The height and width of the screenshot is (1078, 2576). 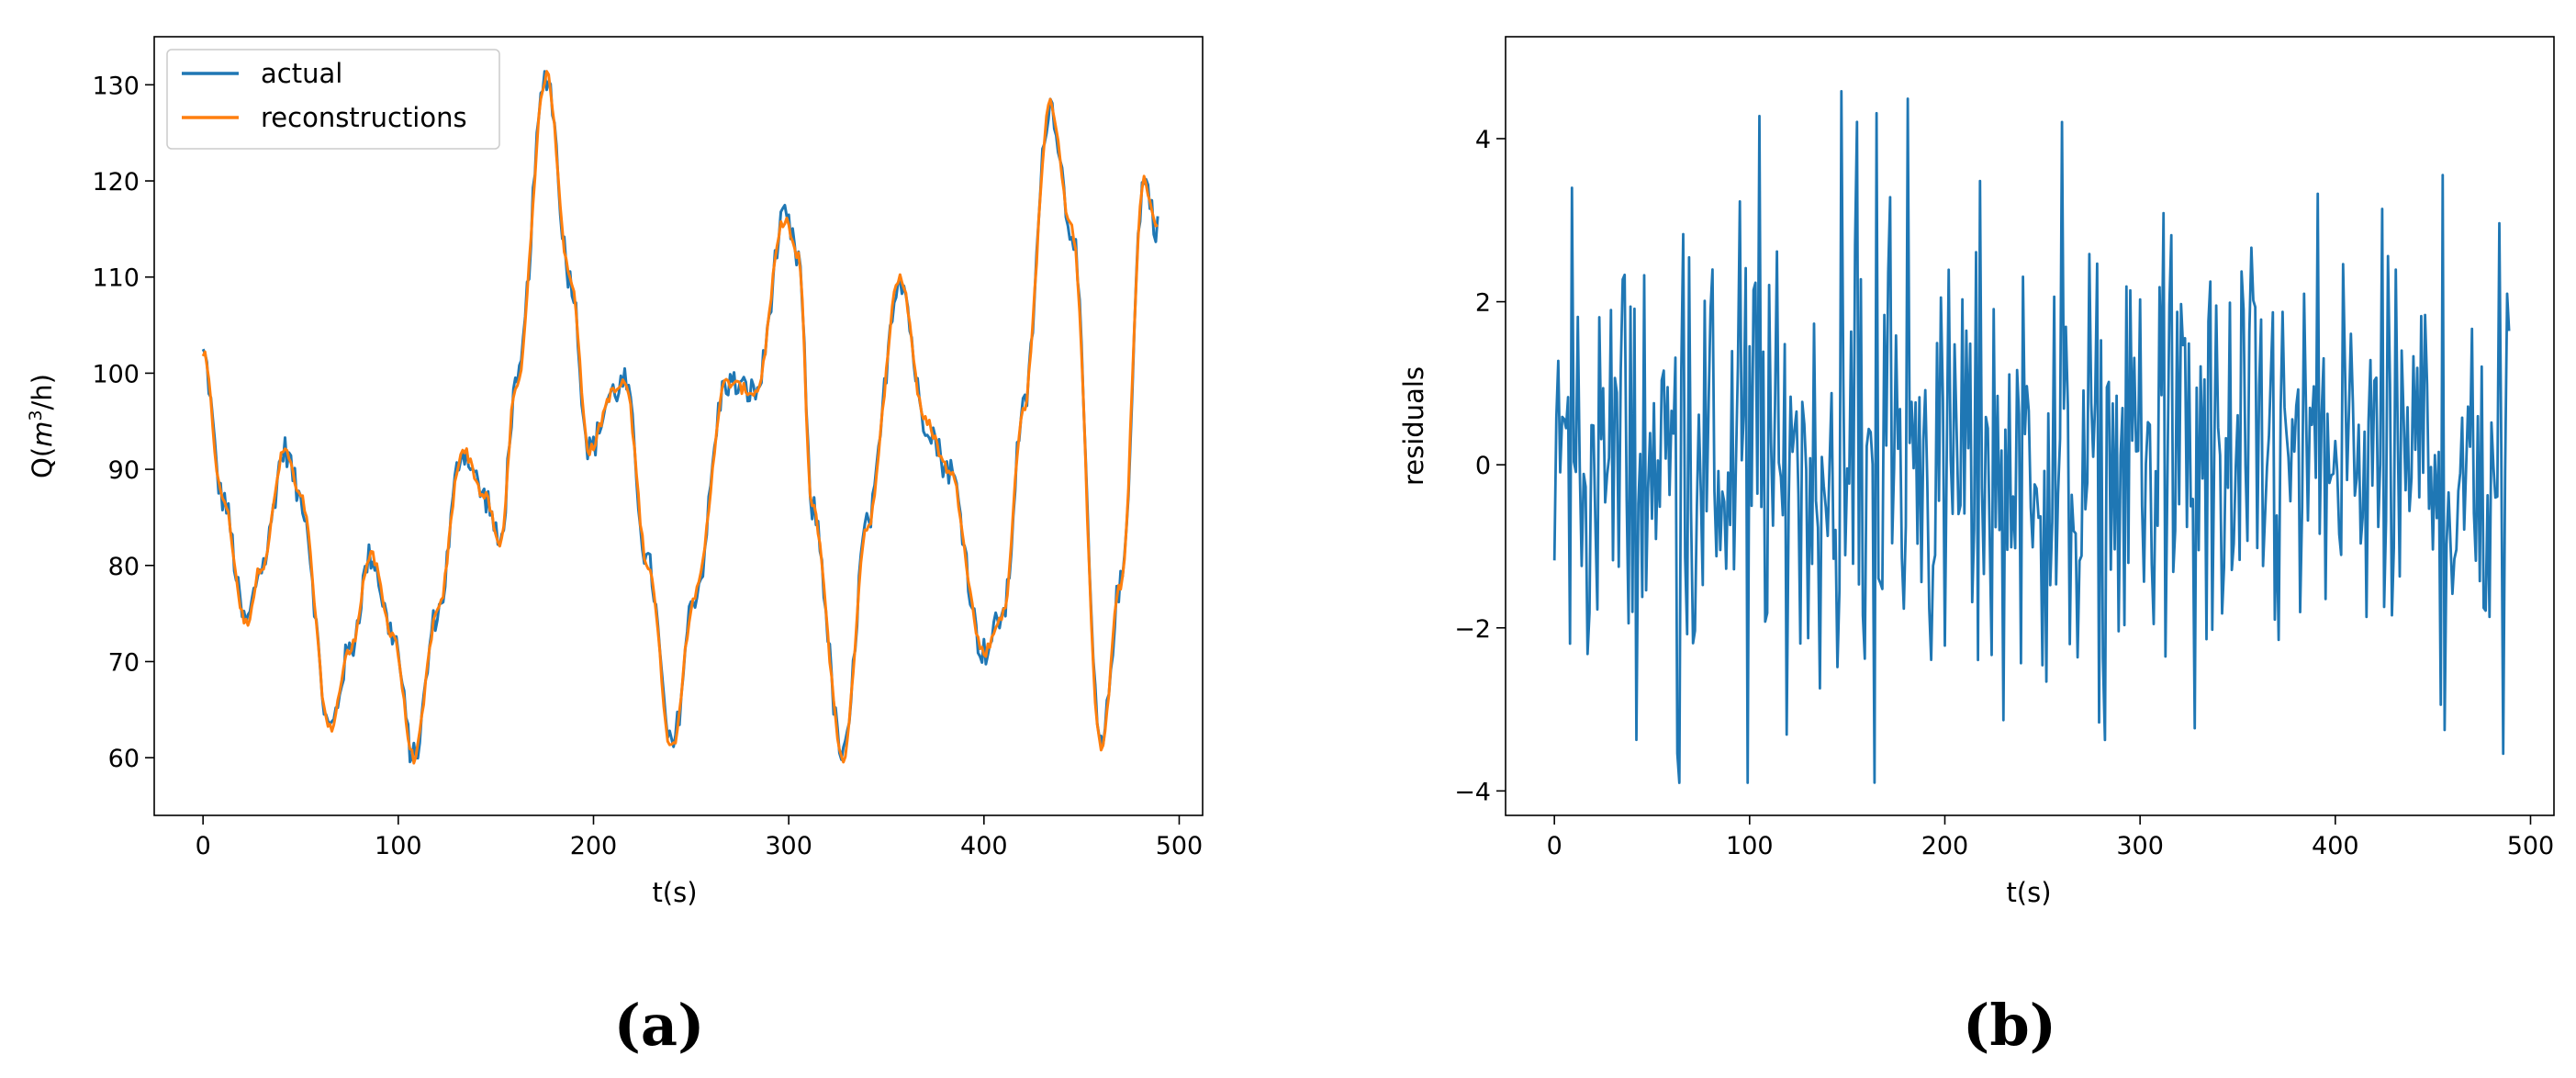 I want to click on x-tick-label-b: 0, so click(x=1554, y=846).